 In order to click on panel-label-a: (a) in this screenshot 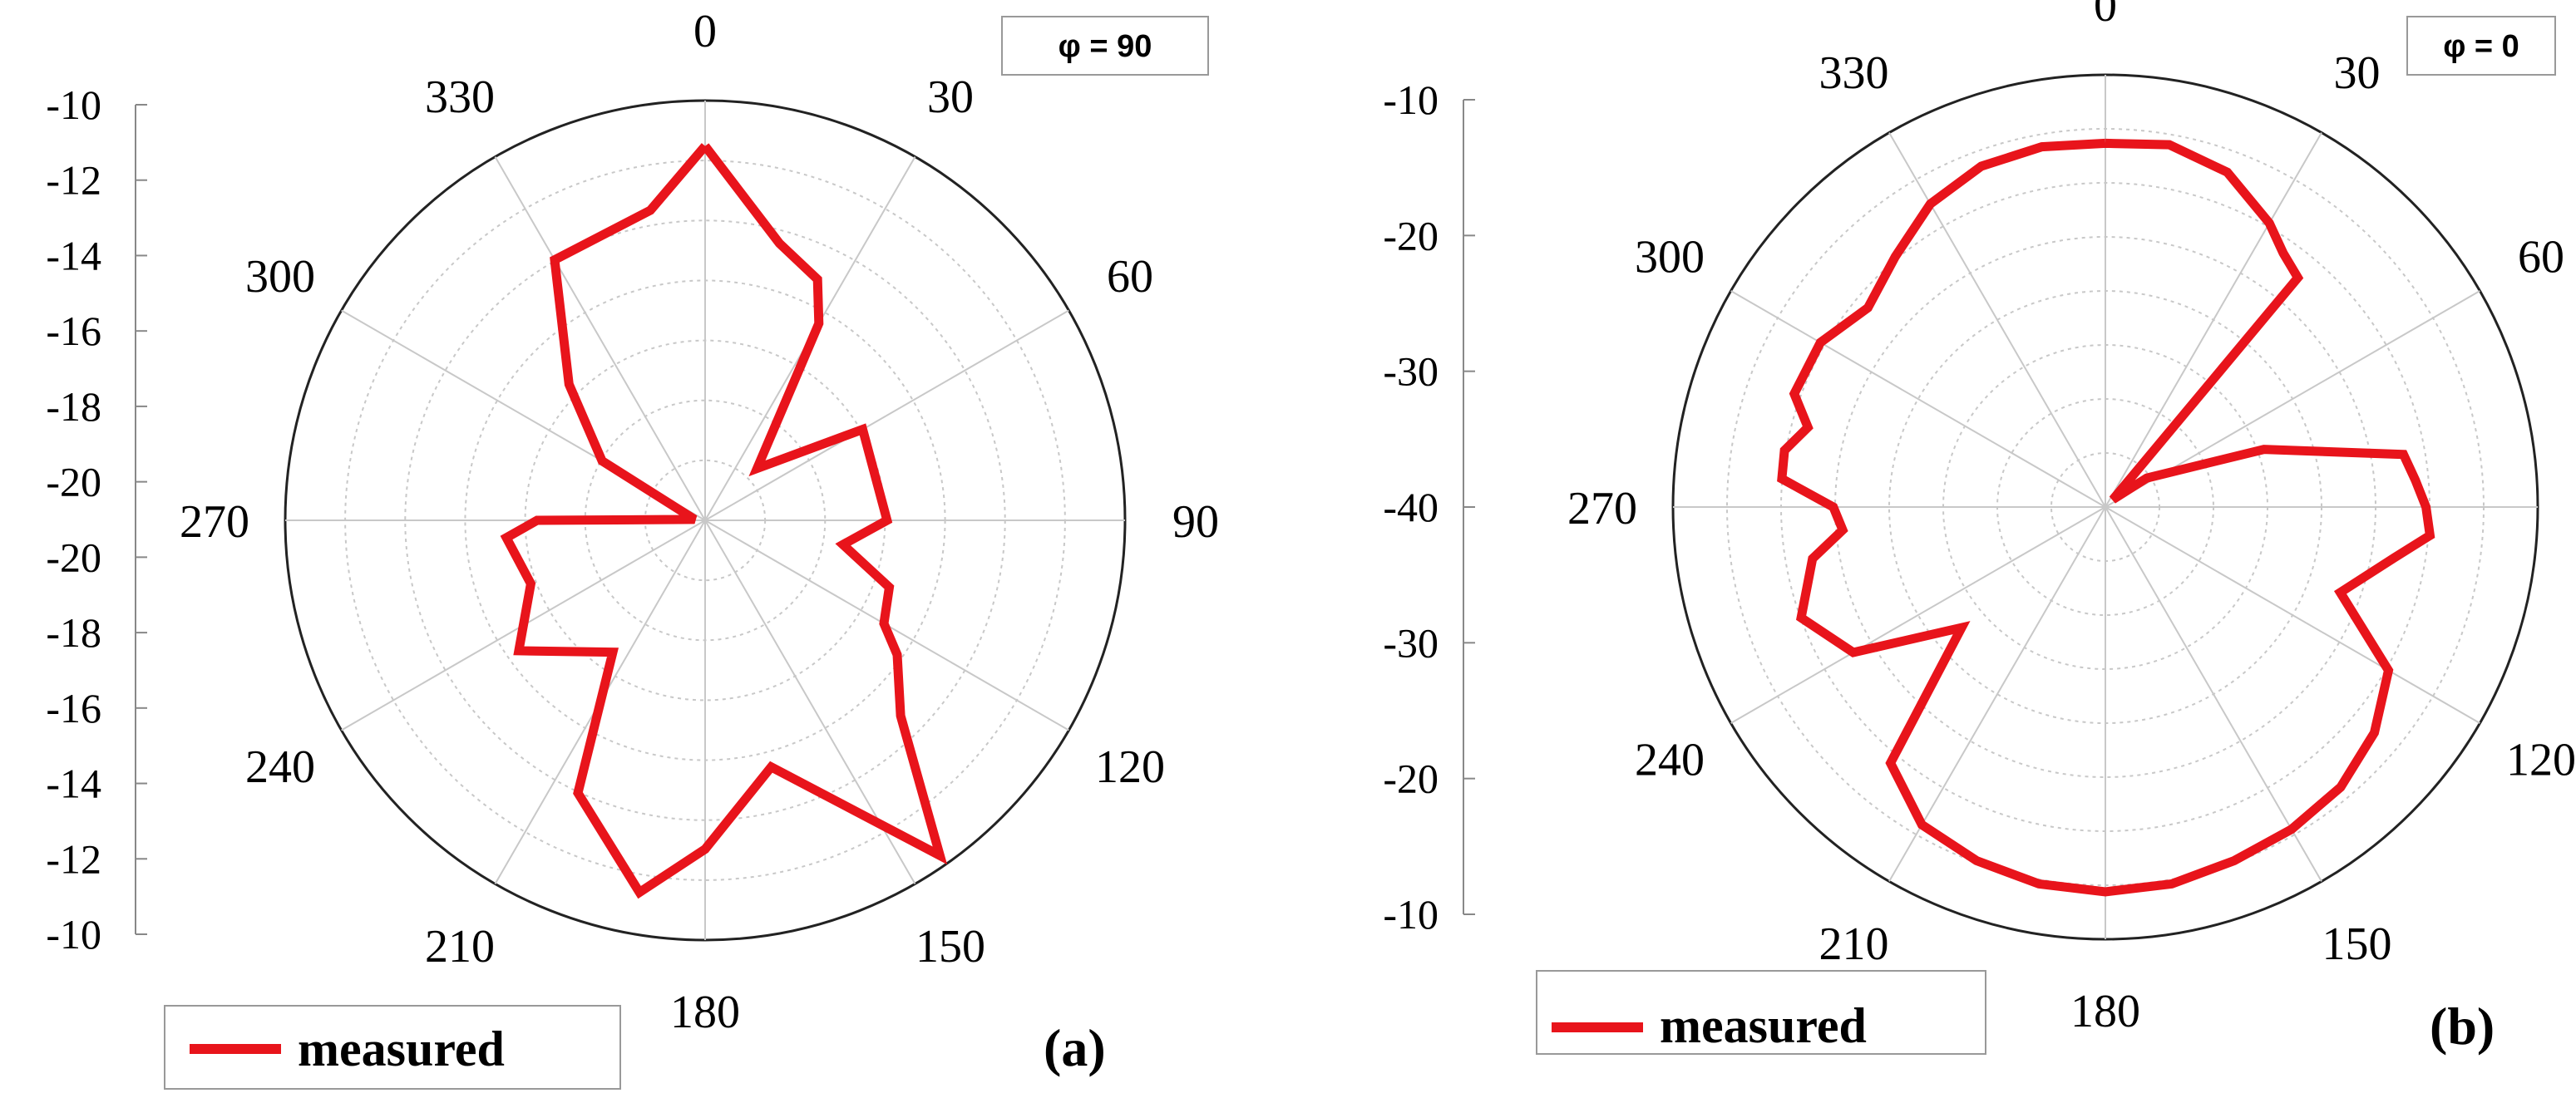, I will do `click(1075, 1047)`.